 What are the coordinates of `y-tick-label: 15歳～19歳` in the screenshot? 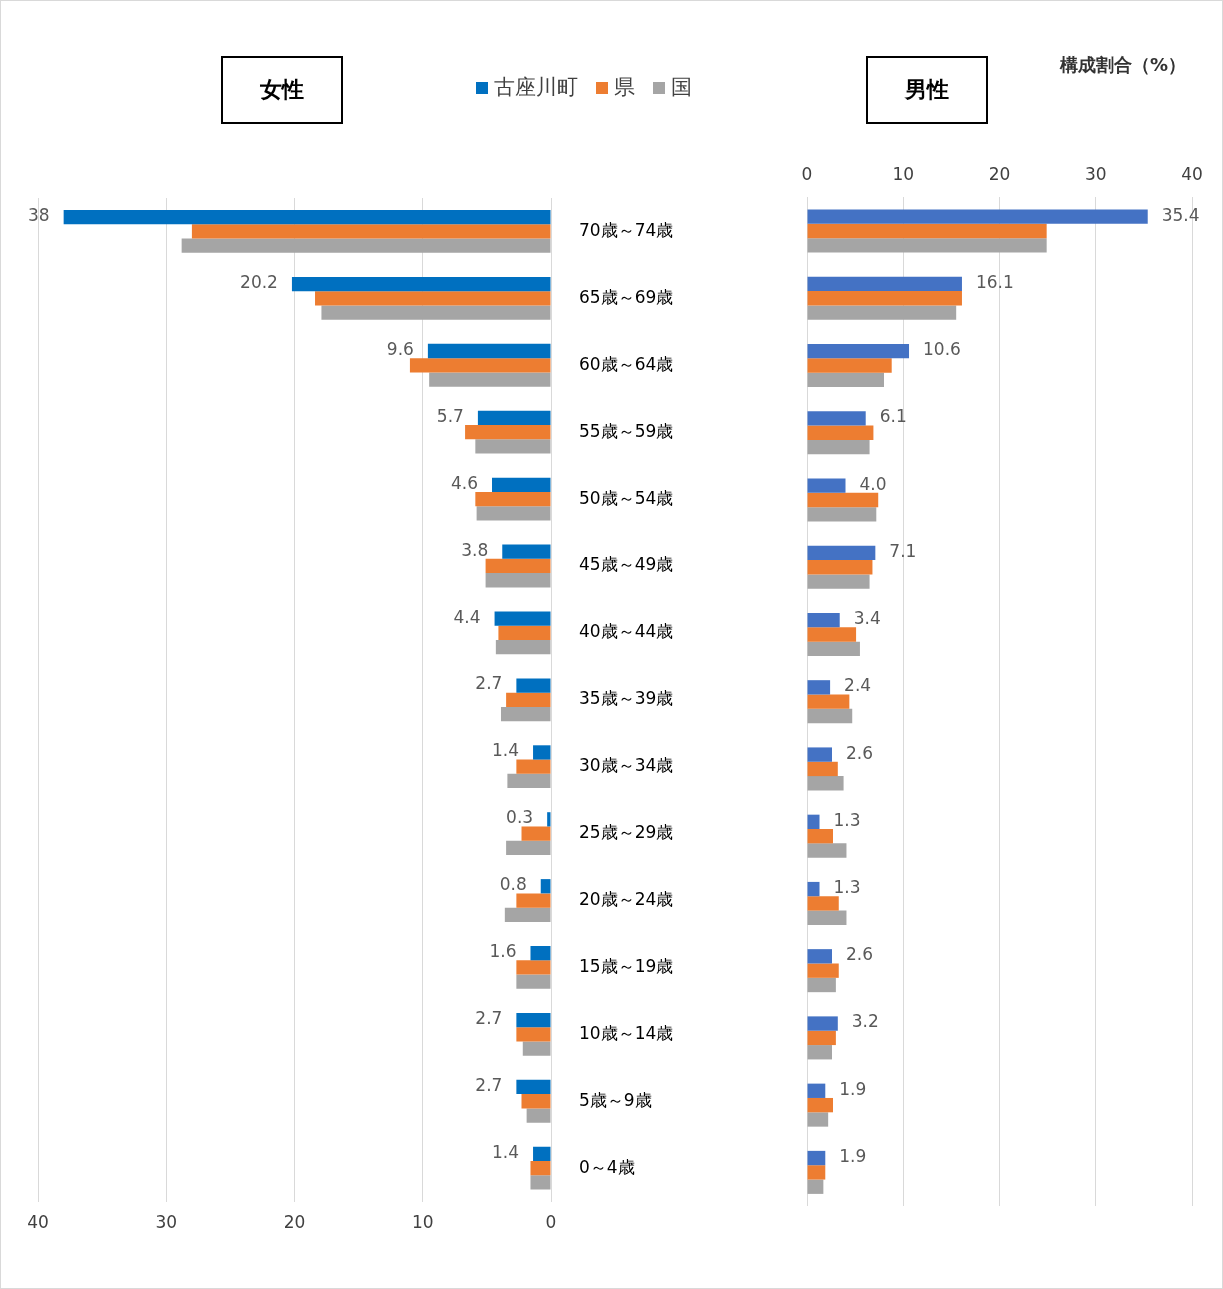 It's located at (626, 965).